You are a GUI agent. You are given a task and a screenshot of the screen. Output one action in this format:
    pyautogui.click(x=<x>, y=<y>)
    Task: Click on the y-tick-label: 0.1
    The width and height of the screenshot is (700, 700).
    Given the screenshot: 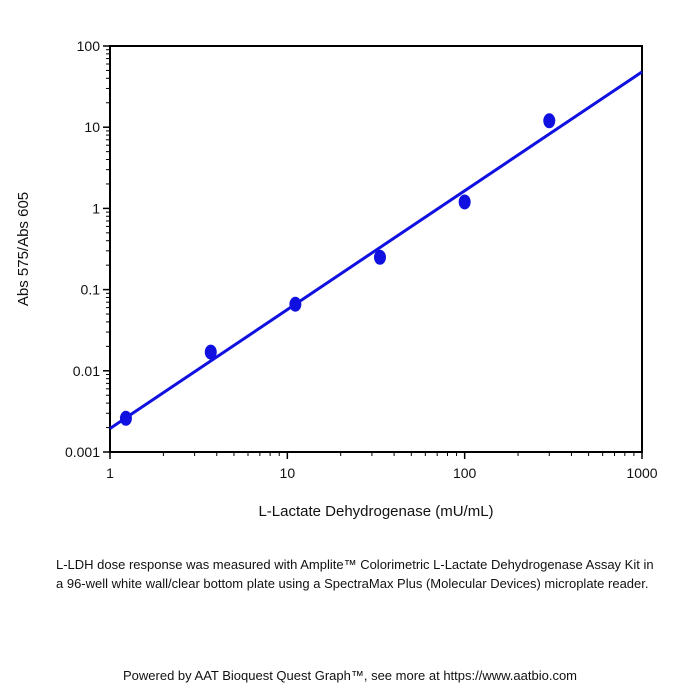 What is the action you would take?
    pyautogui.click(x=91, y=290)
    